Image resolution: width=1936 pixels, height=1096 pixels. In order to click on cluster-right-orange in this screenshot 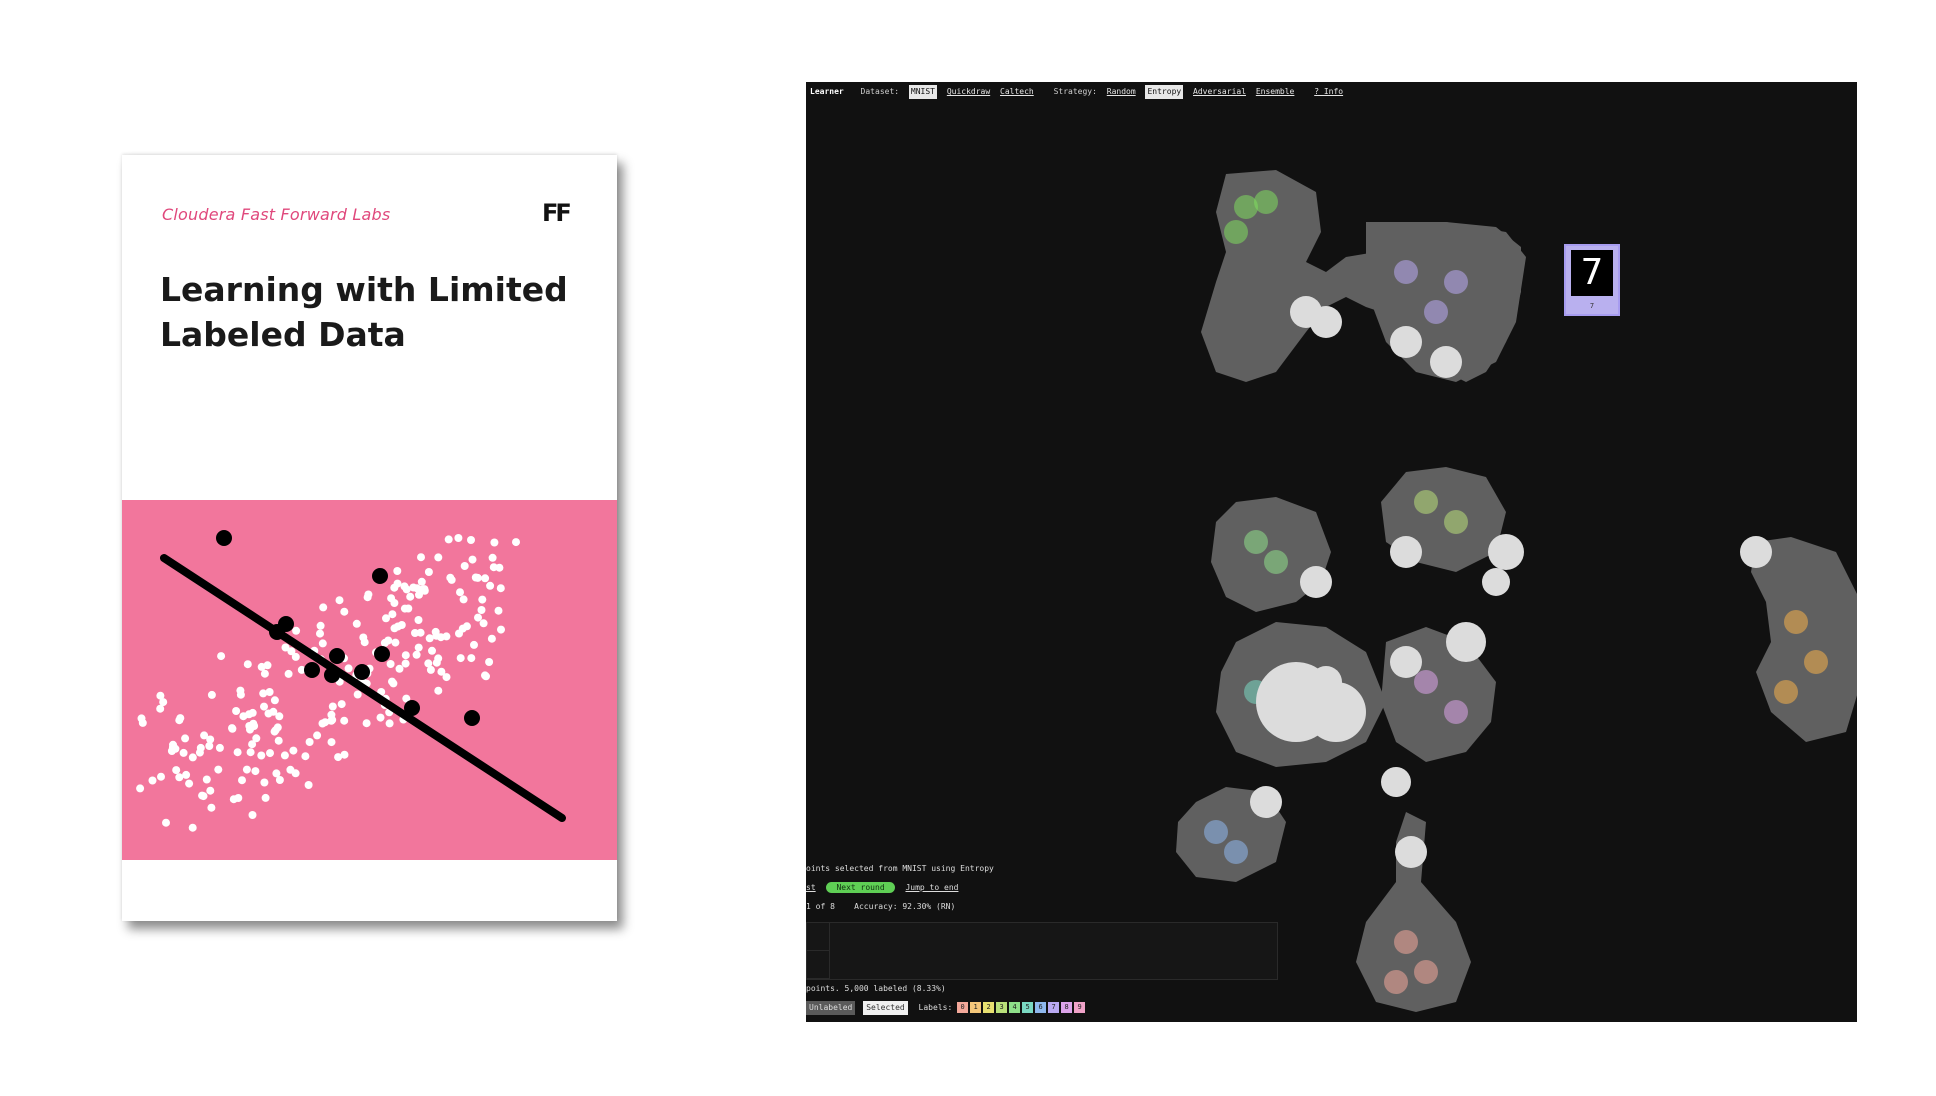, I will do `click(1804, 639)`.